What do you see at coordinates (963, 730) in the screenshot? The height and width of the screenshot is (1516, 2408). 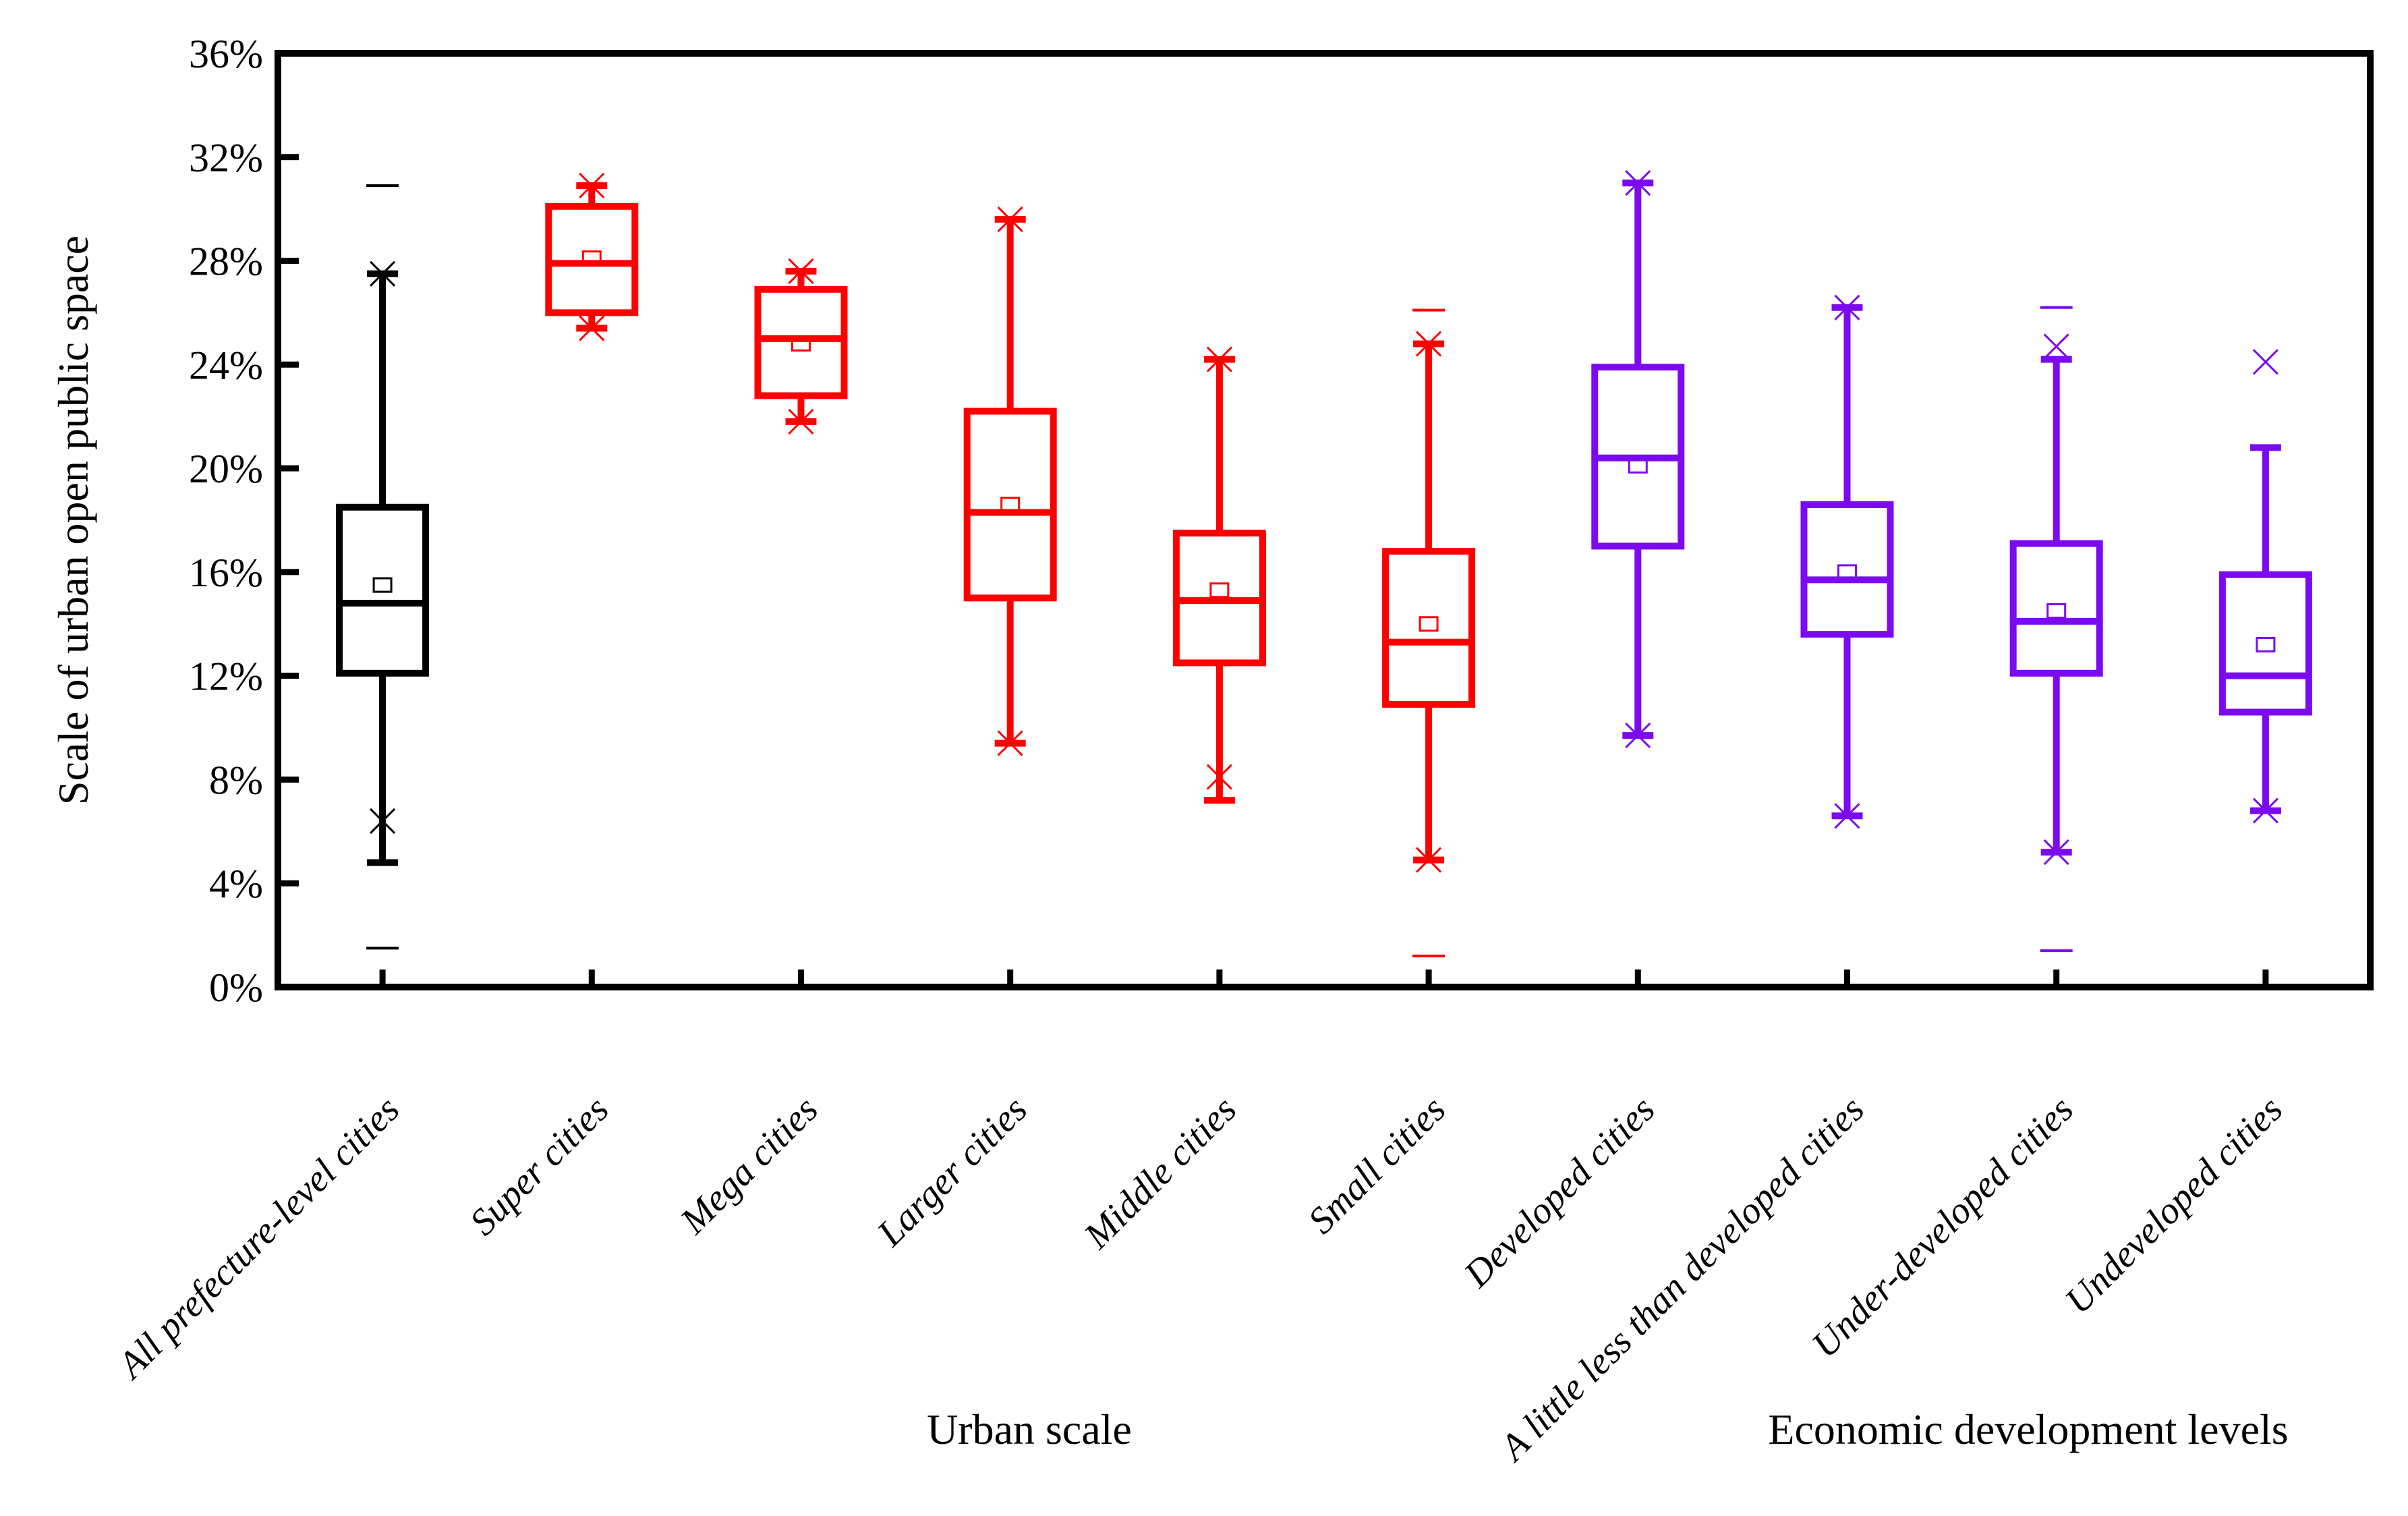 I see `box-group-larger-cities: Larger cities` at bounding box center [963, 730].